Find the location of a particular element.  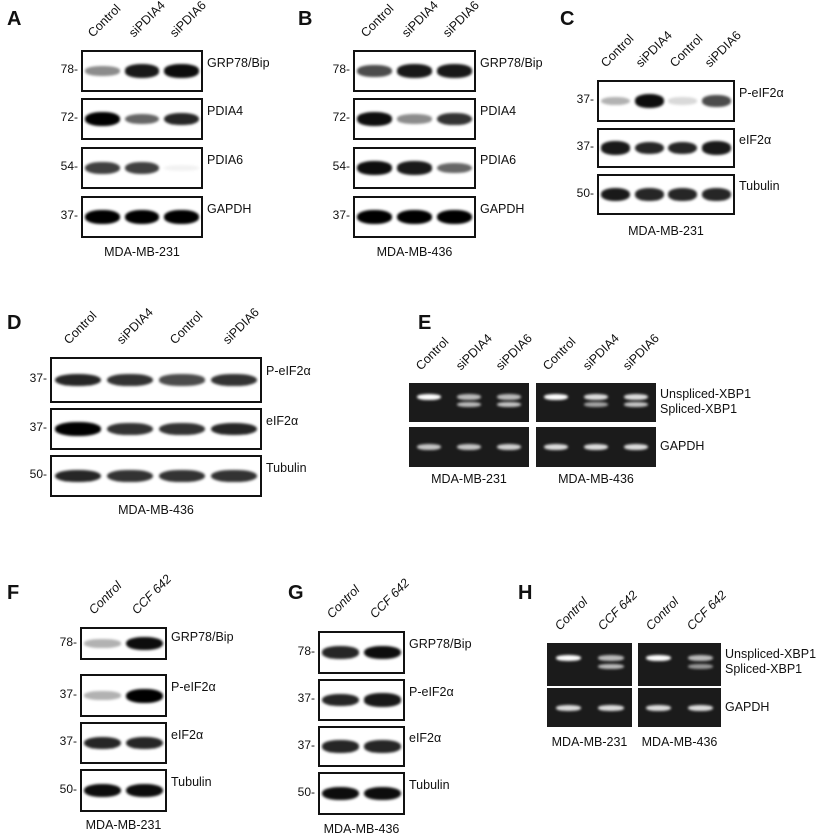

panel-label: H is located at coordinates (525, 593).